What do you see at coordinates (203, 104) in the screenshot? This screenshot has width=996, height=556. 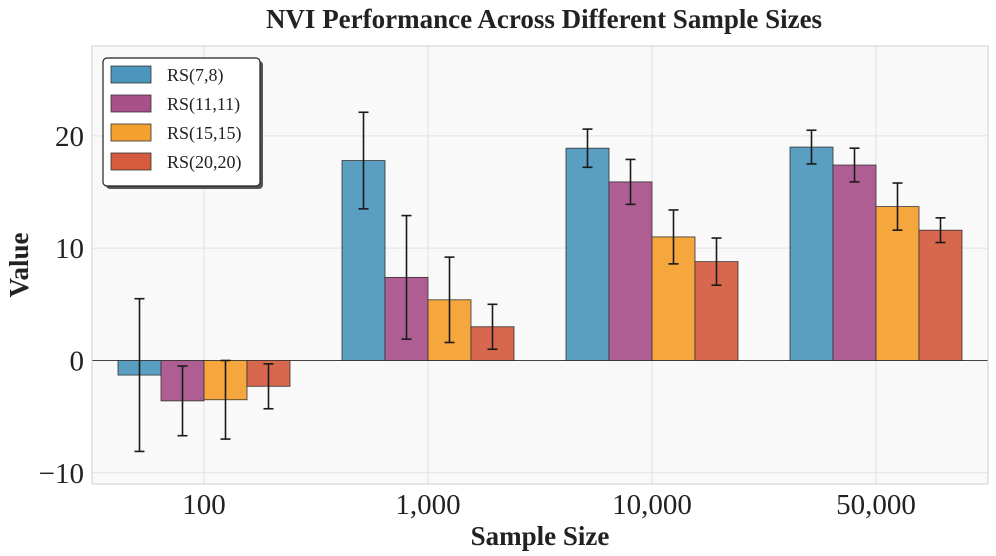 I see `legend-label: RS(11,11)` at bounding box center [203, 104].